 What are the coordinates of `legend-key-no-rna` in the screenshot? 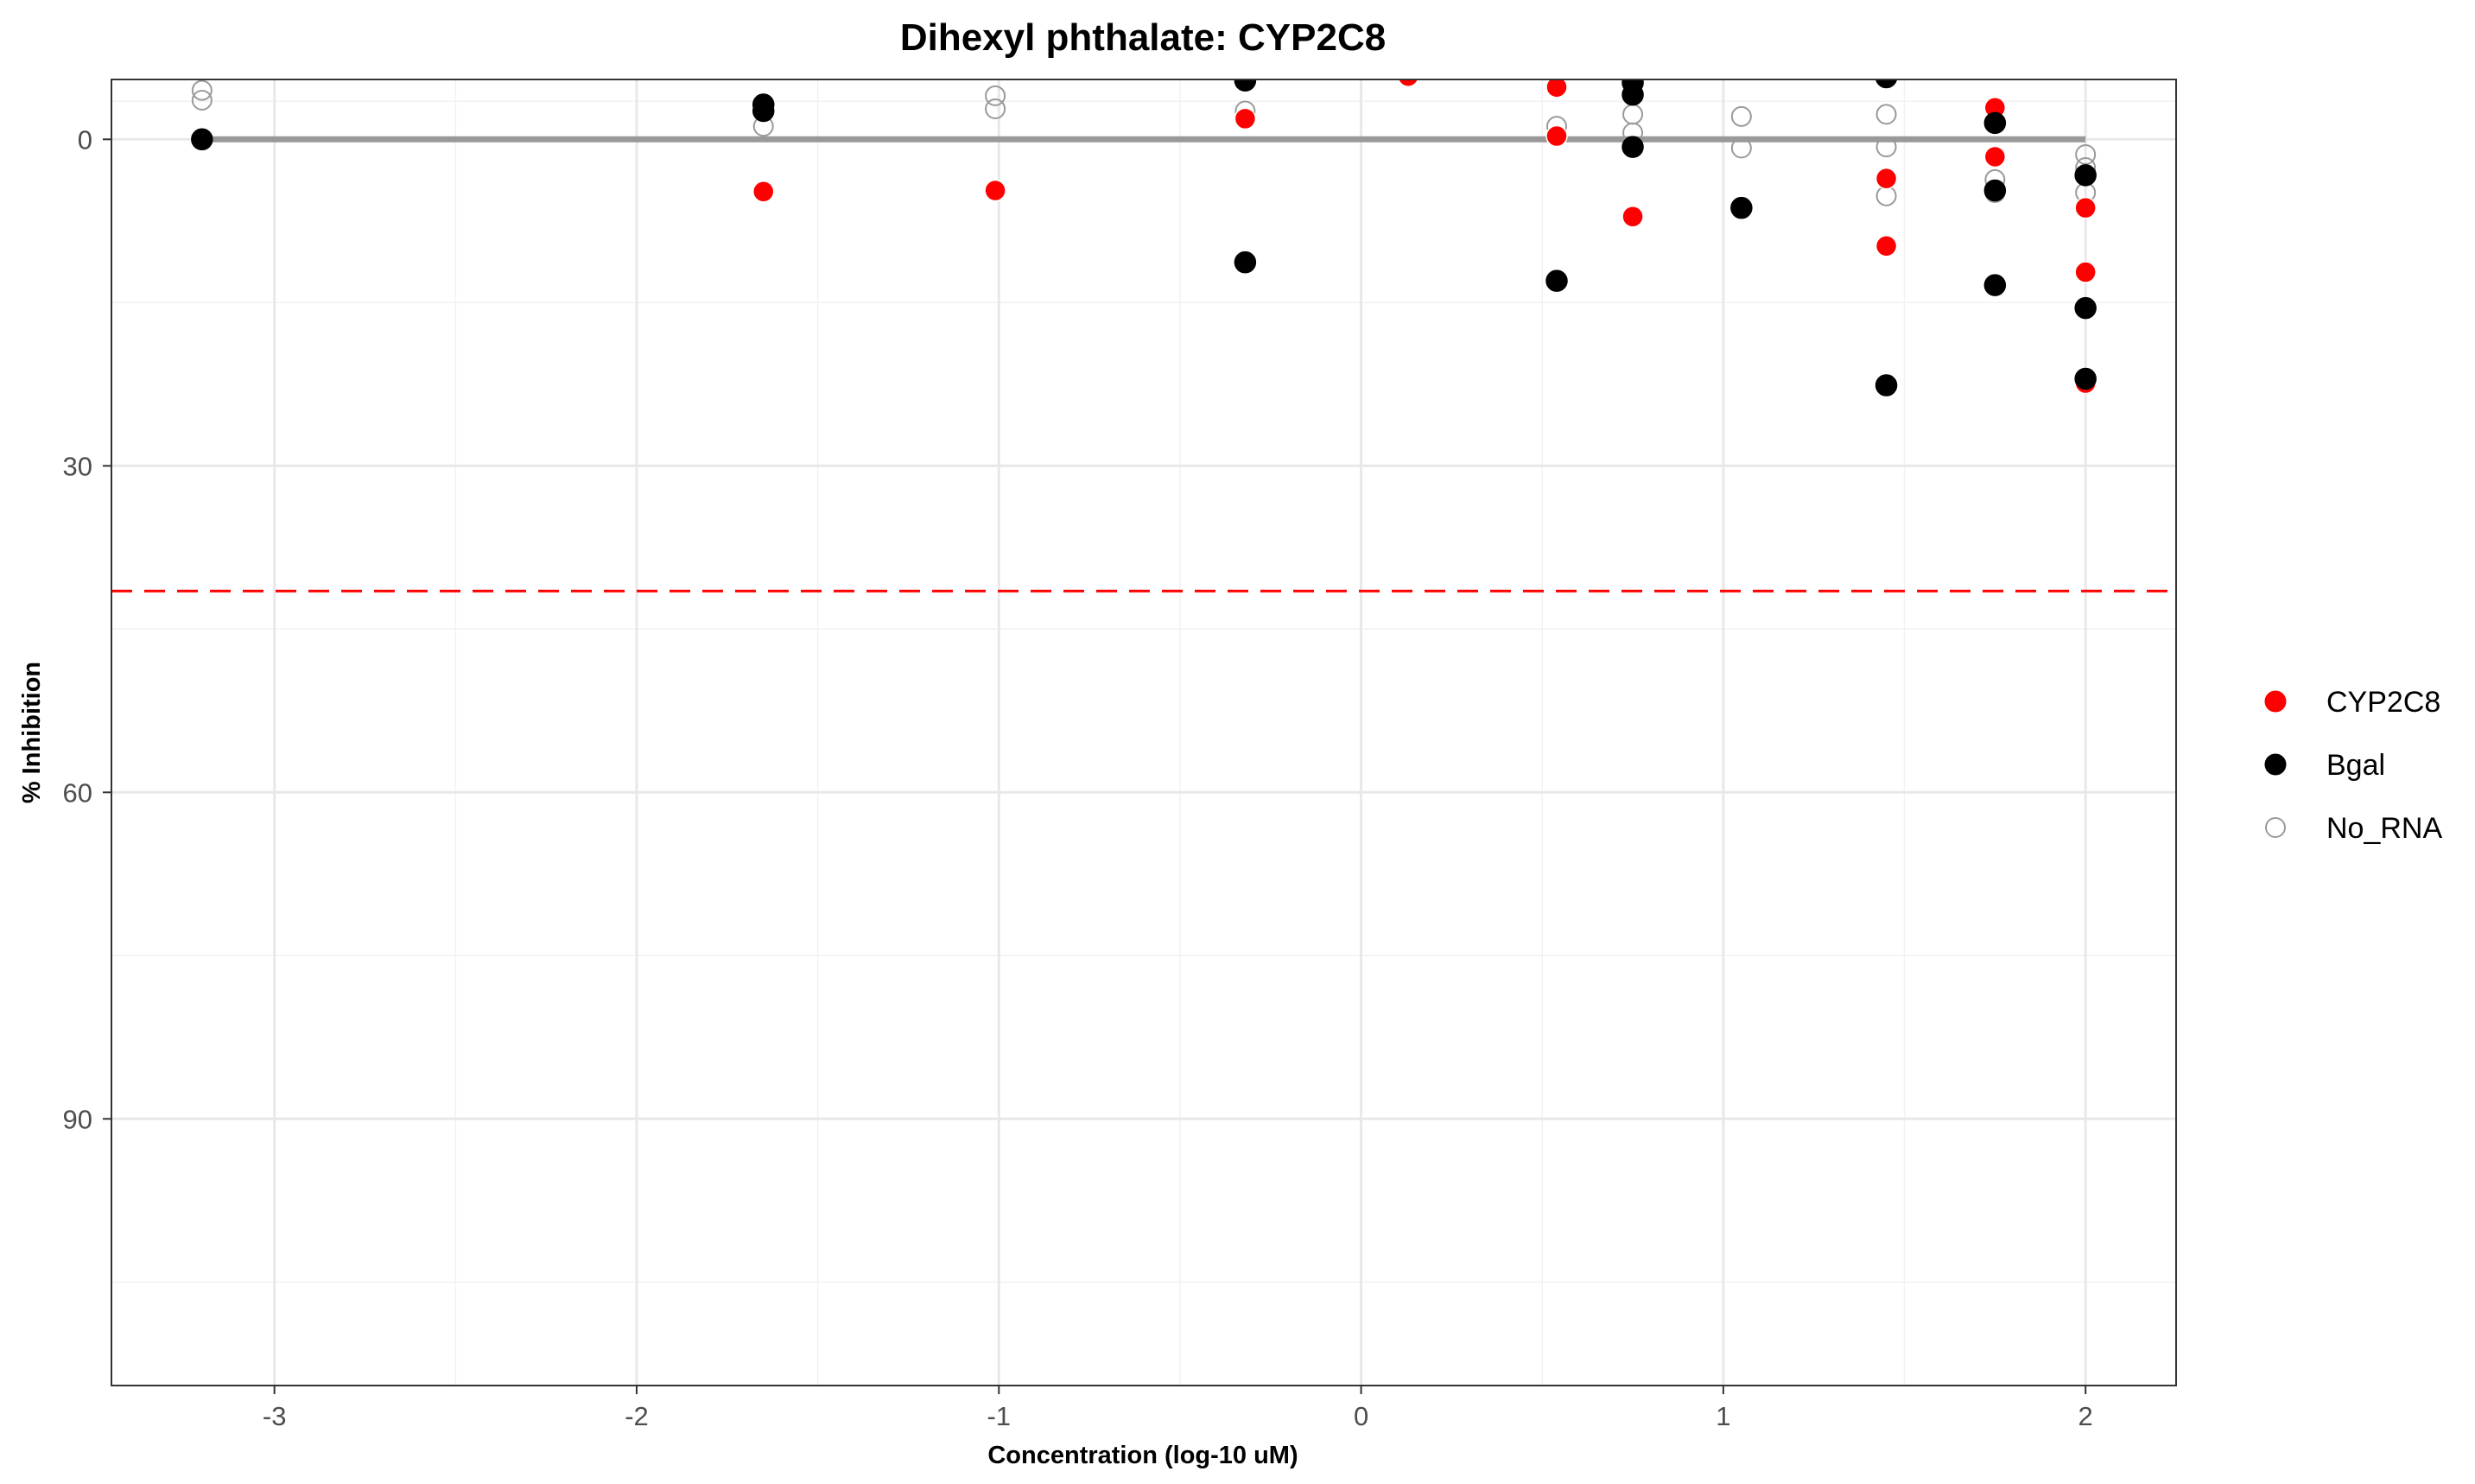 It's located at (2275, 827).